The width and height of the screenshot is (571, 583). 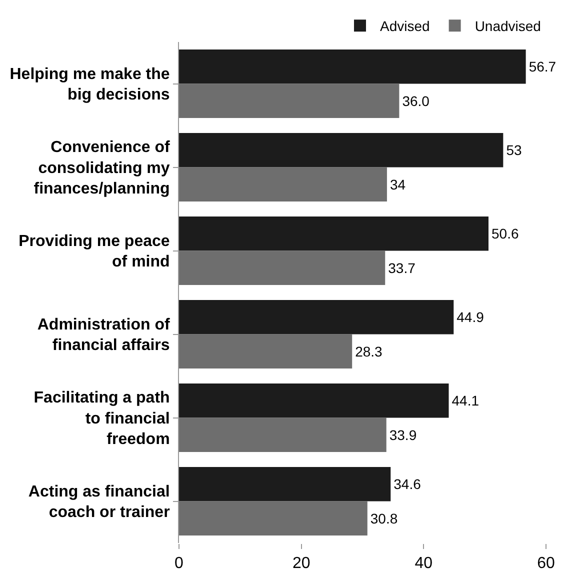 What do you see at coordinates (102, 168) in the screenshot?
I see `y-tick-label: Convenience of consolidating my finances/planning` at bounding box center [102, 168].